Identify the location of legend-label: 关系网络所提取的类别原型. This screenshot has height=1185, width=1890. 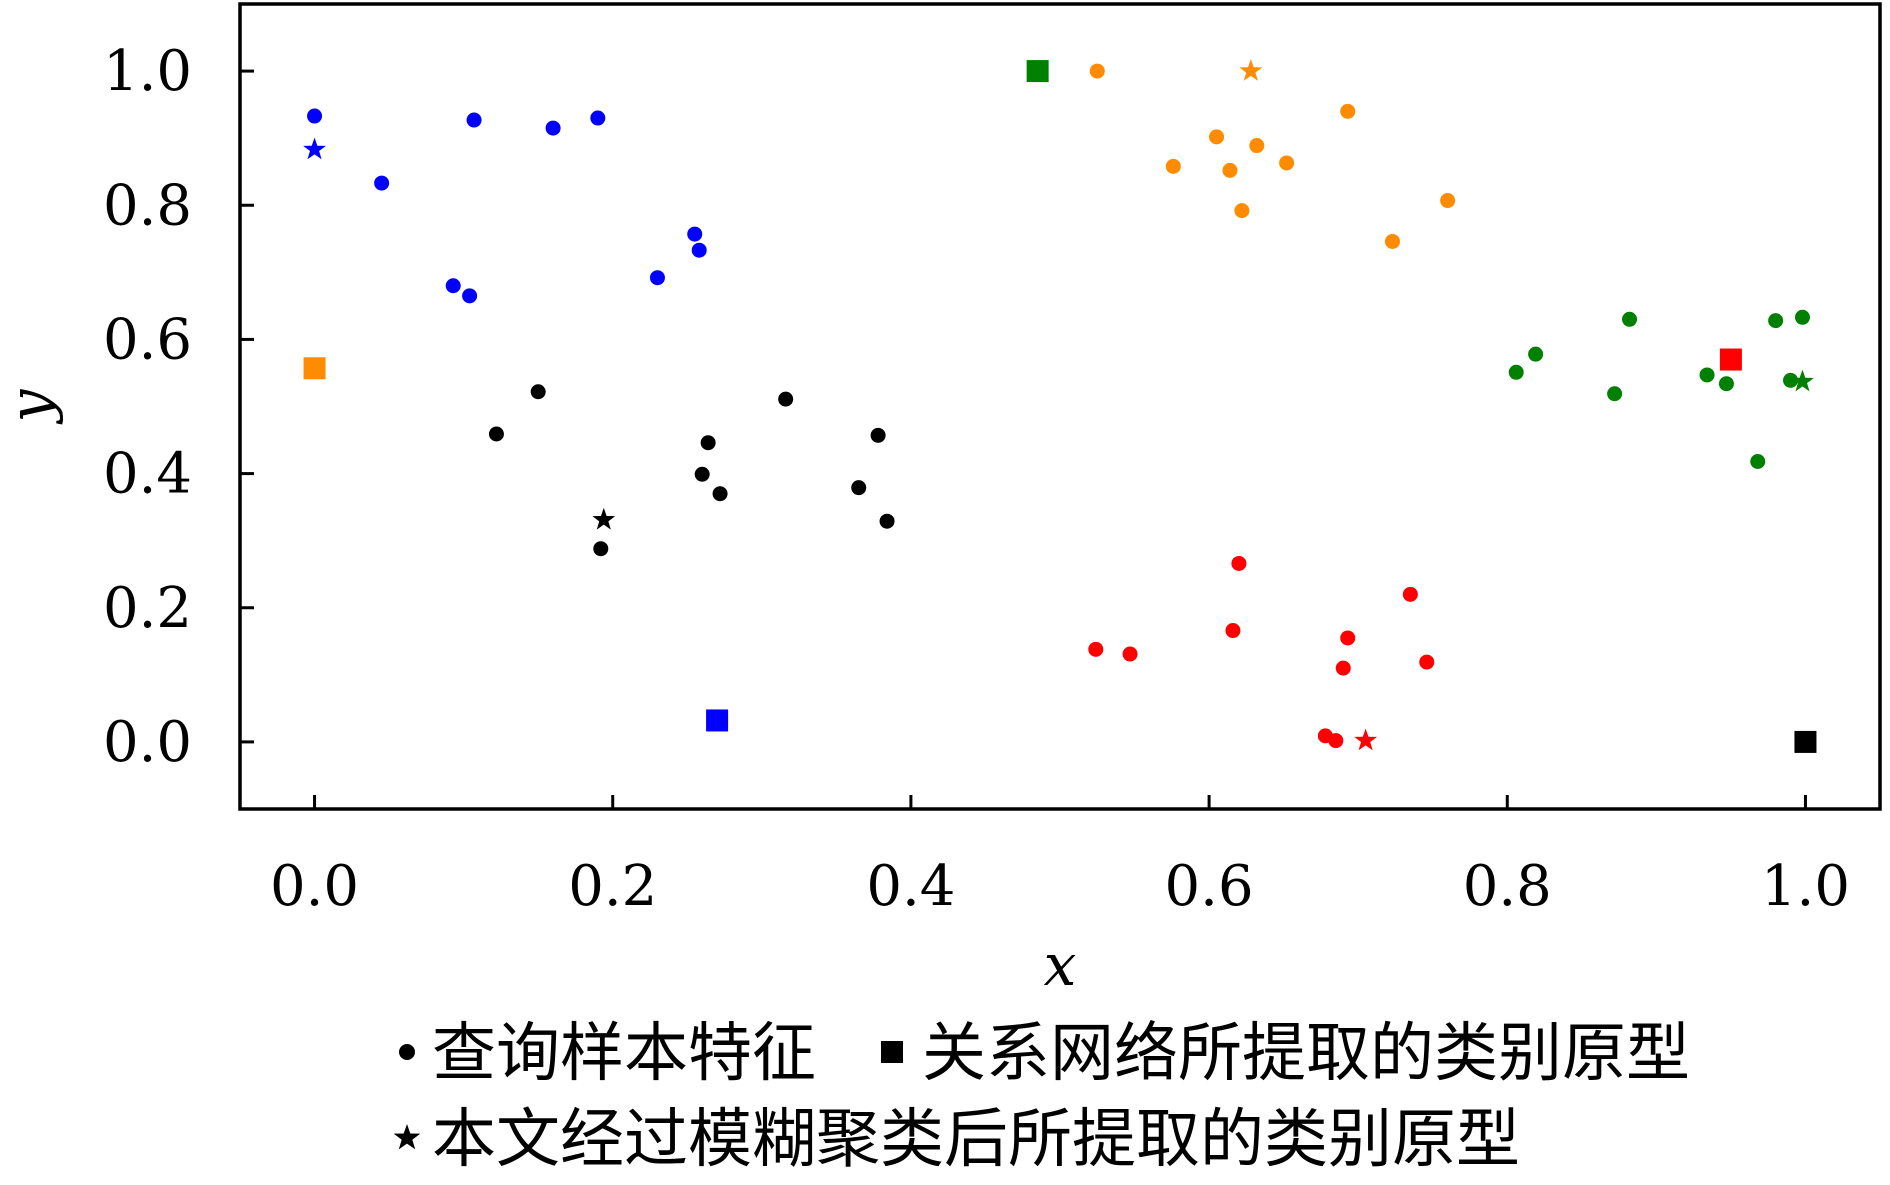
(1306, 1054).